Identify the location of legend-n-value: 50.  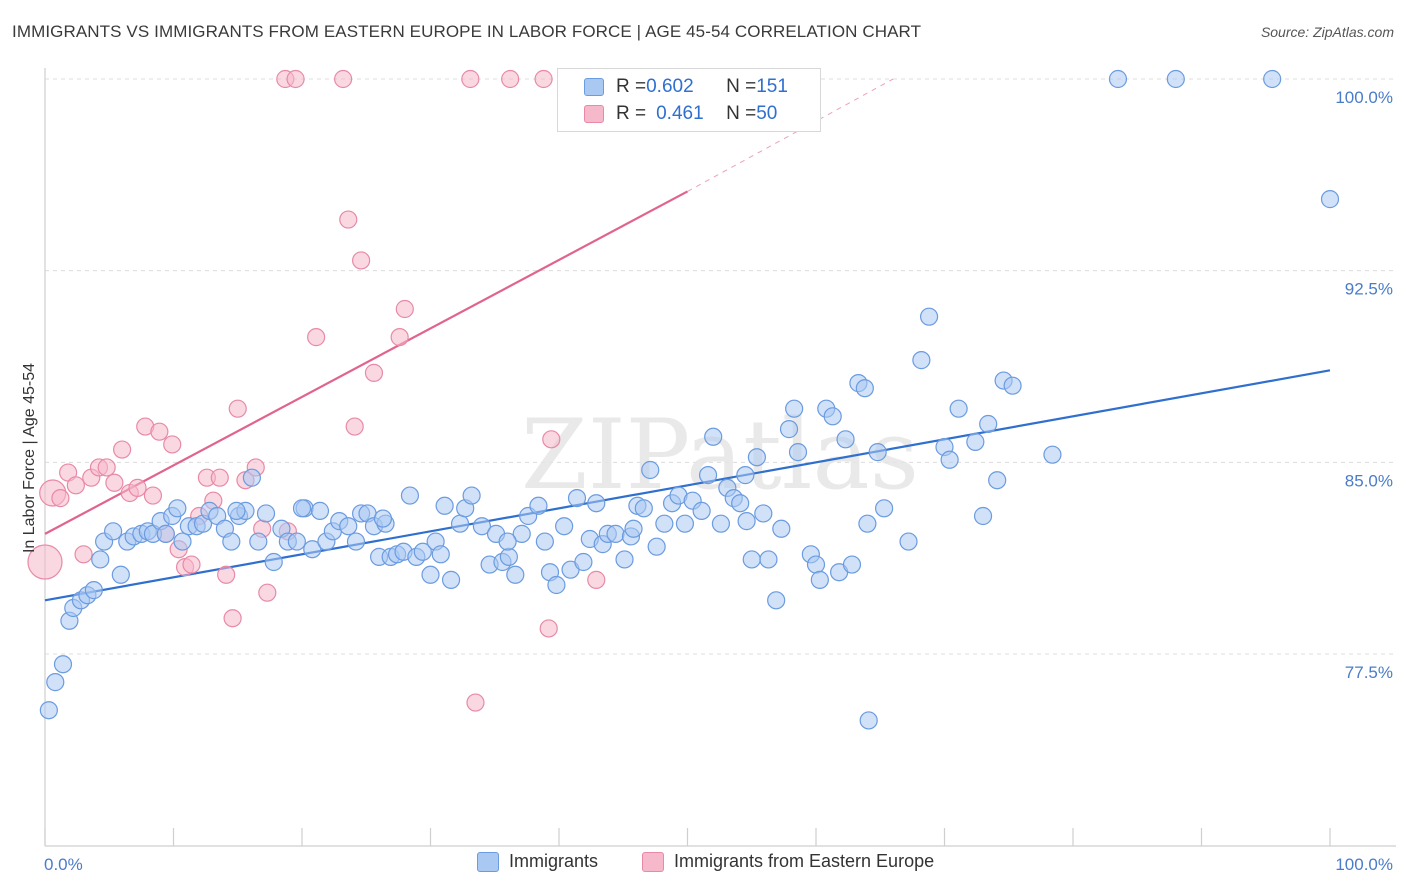
(767, 113).